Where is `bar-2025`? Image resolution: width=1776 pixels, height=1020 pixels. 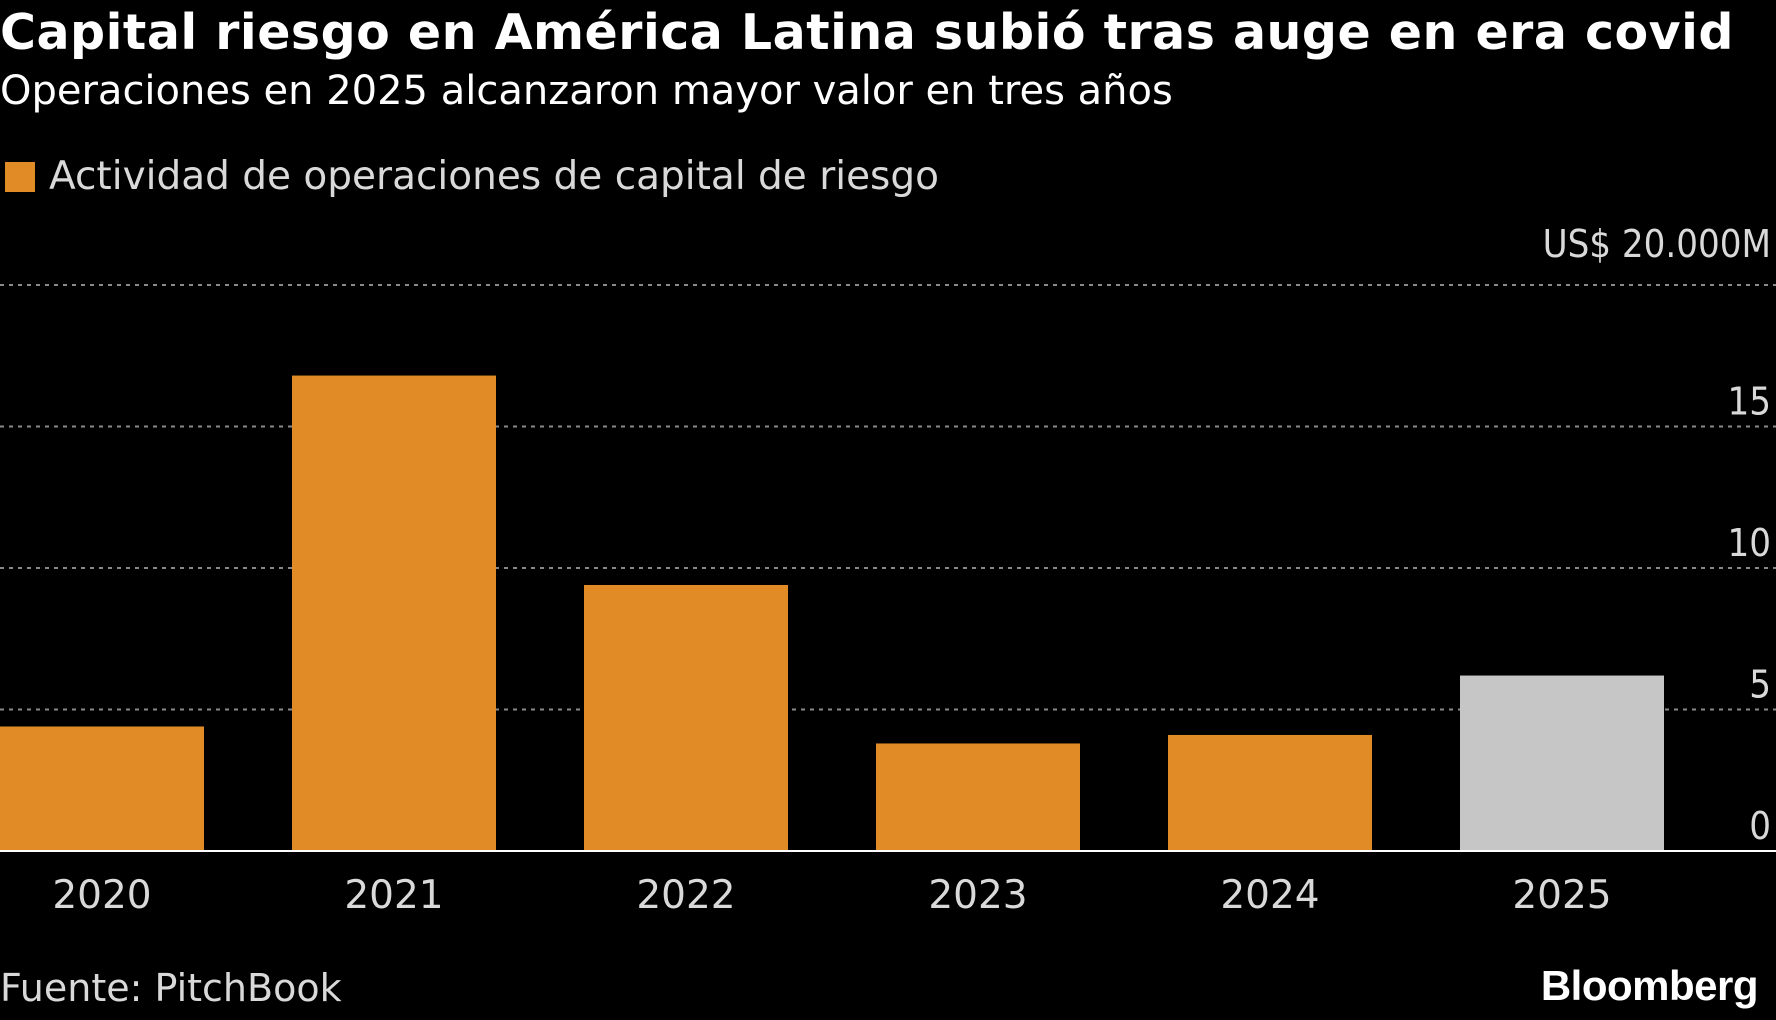 bar-2025 is located at coordinates (1562, 763).